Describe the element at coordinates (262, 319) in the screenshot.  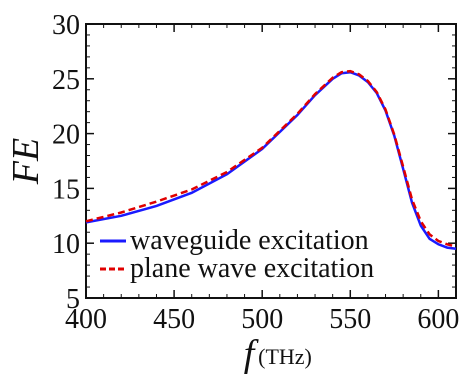
I see `x-tick-label: 500` at that location.